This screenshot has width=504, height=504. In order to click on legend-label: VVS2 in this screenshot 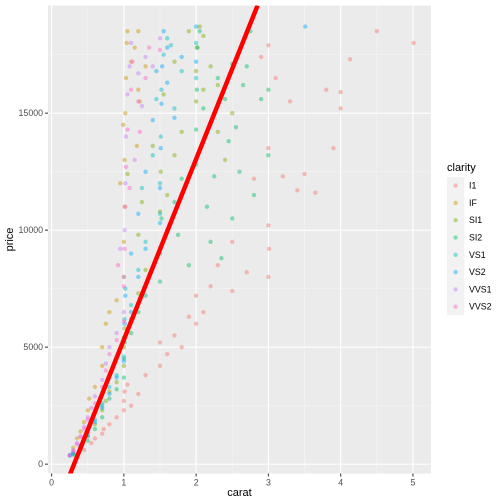, I will do `click(480, 307)`.